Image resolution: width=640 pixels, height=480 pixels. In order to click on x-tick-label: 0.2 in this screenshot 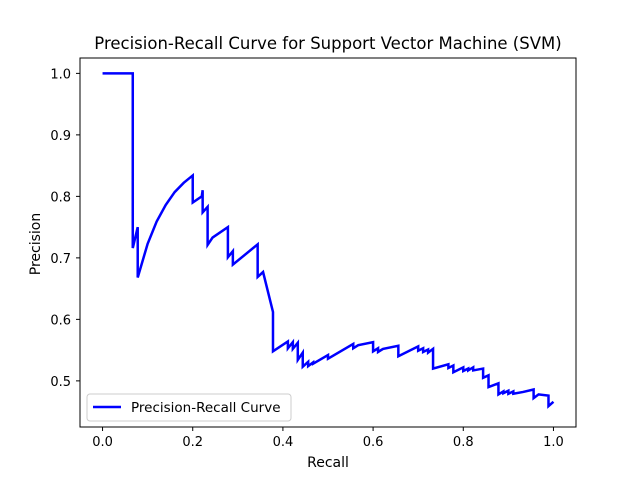, I will do `click(192, 442)`.